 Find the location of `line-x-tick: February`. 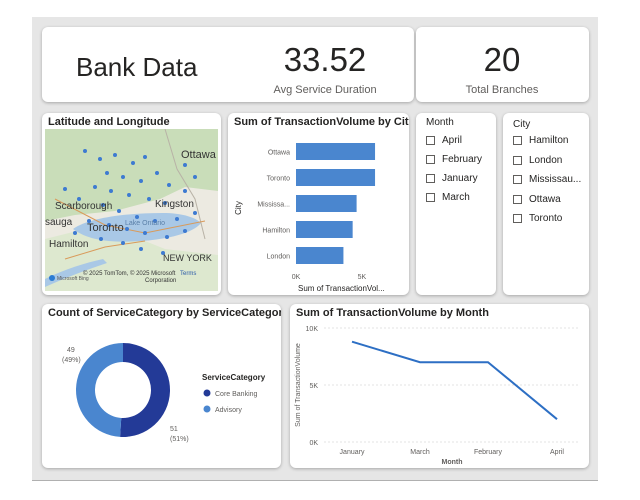

line-x-tick: February is located at coordinates (488, 452).